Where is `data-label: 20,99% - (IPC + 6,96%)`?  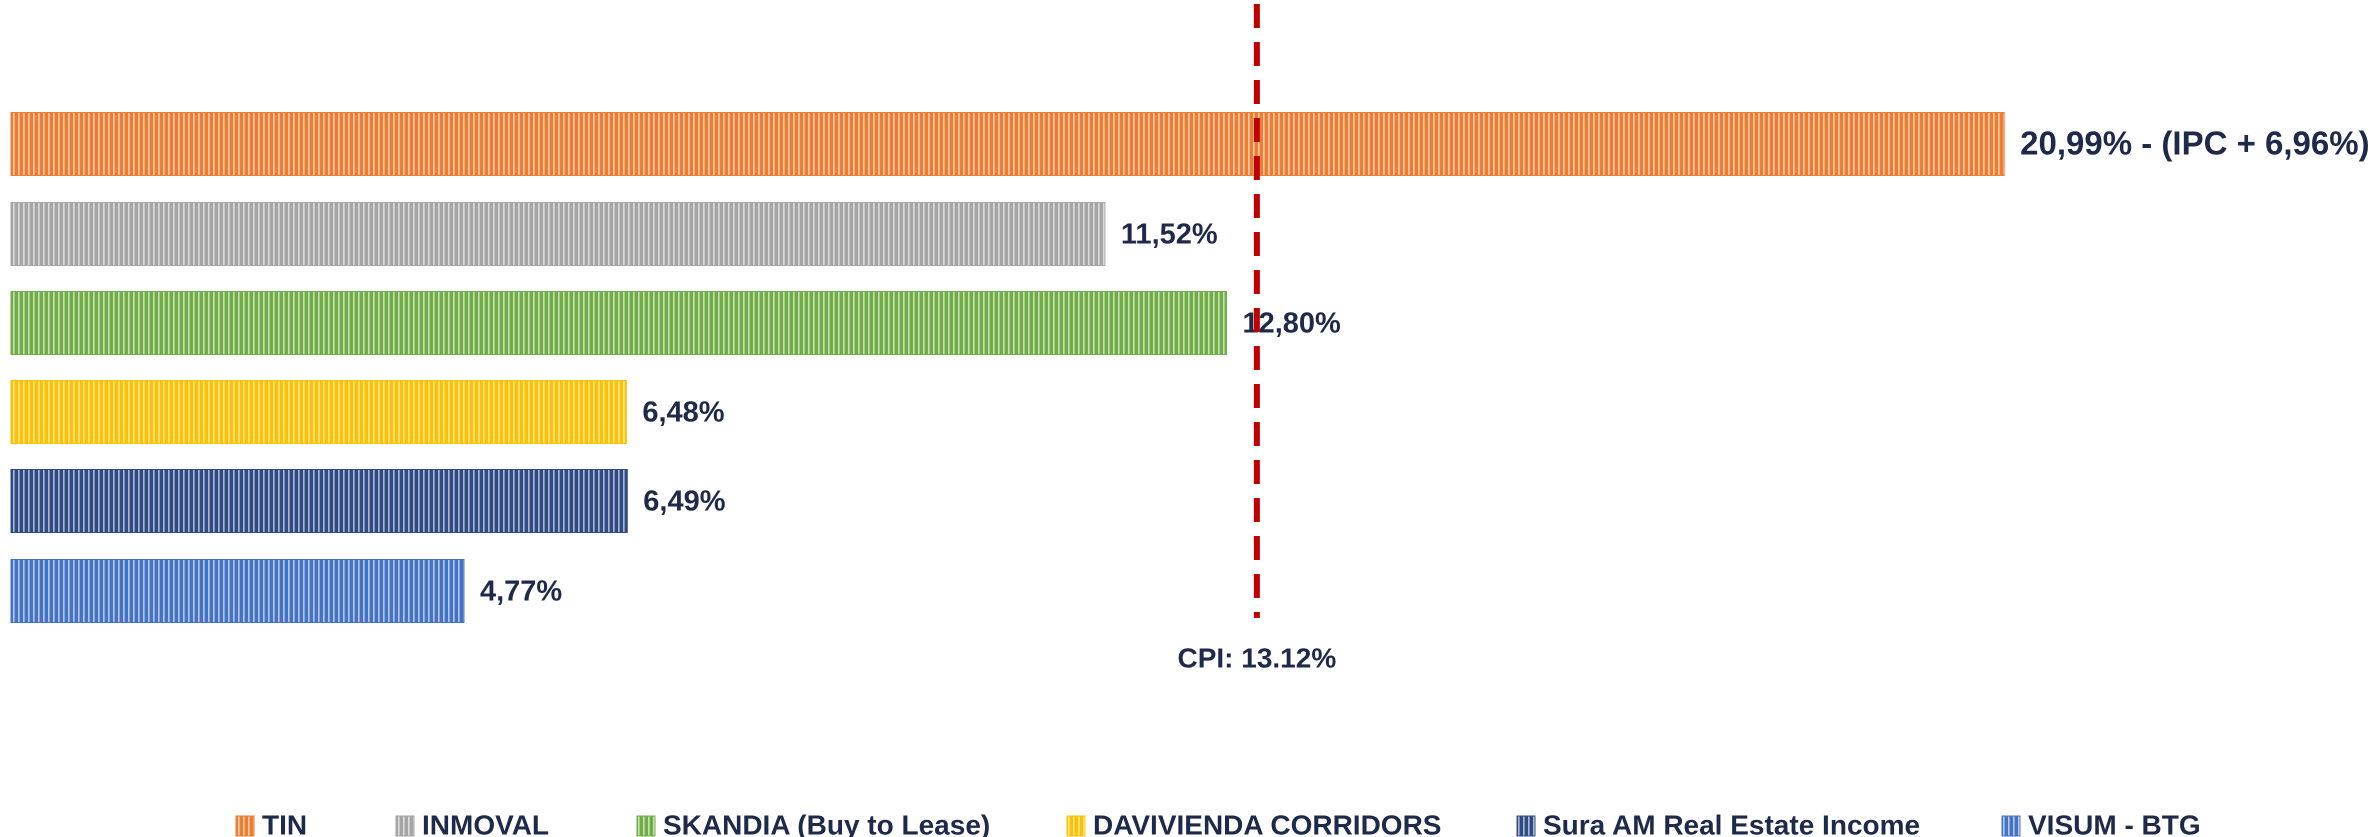
data-label: 20,99% - (IPC + 6,96%) is located at coordinates (2194, 143).